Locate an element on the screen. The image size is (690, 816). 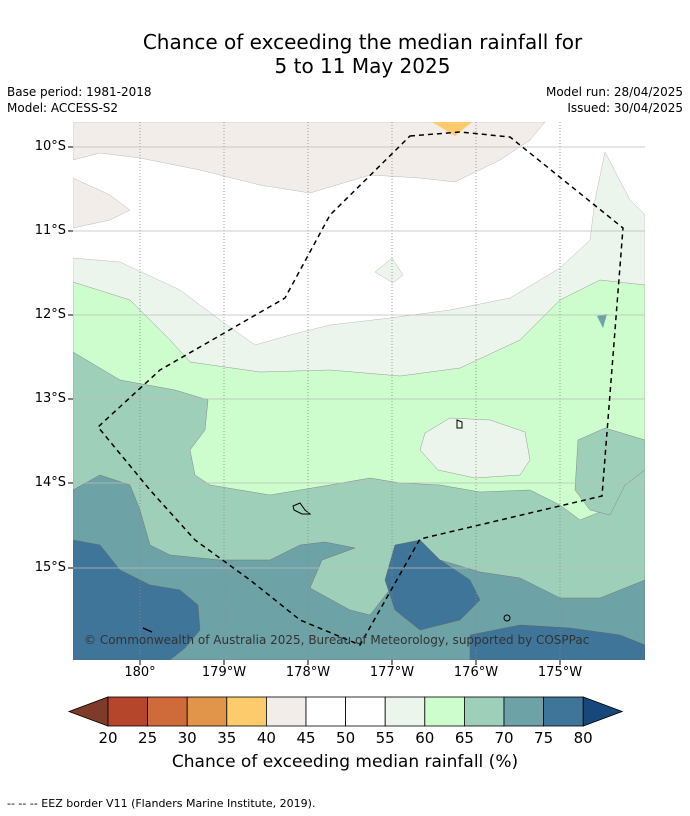
contour-75-small is located at coordinates (602, 321).